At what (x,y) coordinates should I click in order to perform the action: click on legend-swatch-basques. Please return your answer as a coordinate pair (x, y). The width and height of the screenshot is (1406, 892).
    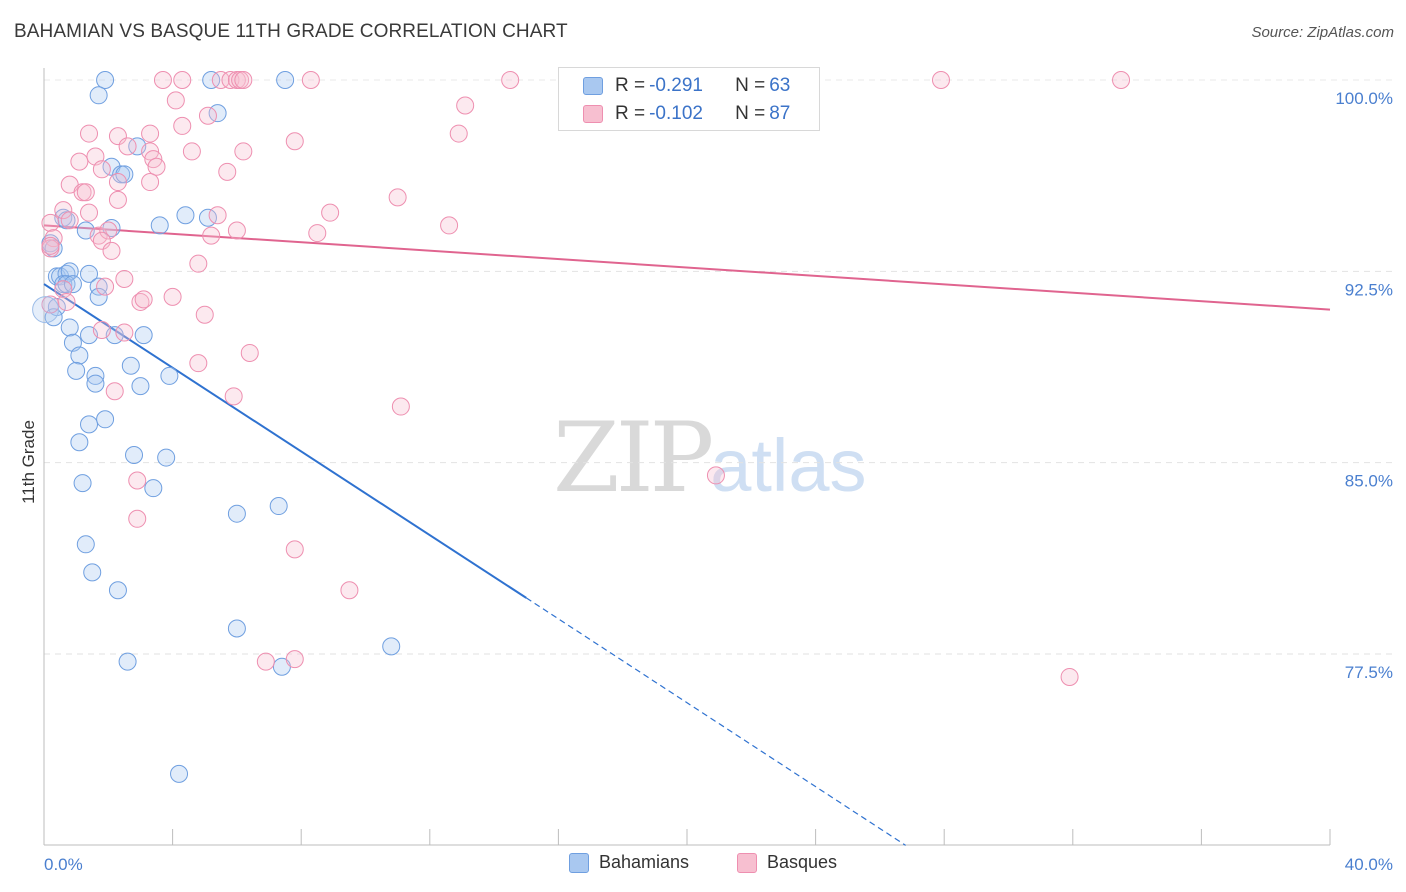
    Looking at the image, I should click on (747, 862).